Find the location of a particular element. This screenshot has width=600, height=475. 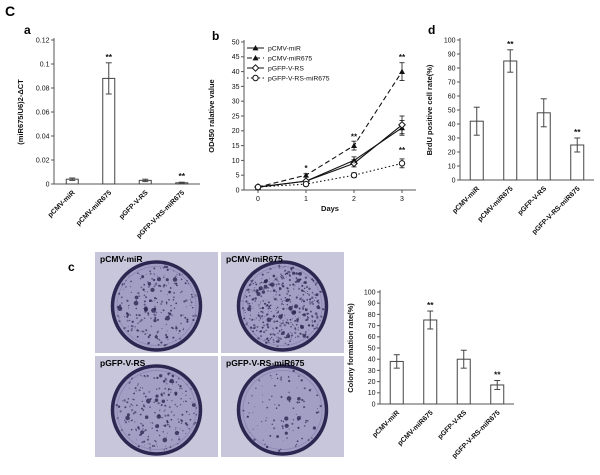

svg-text: 35 is located at coordinates (236, 87).